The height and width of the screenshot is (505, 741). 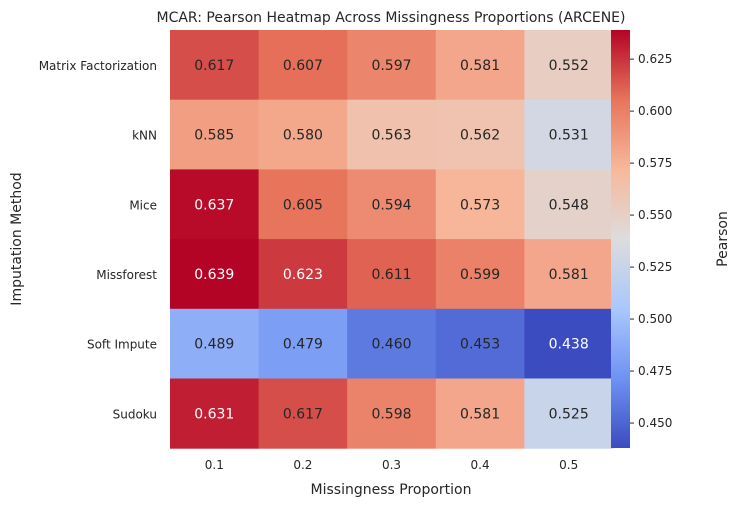 I want to click on colorbar, so click(x=620, y=239).